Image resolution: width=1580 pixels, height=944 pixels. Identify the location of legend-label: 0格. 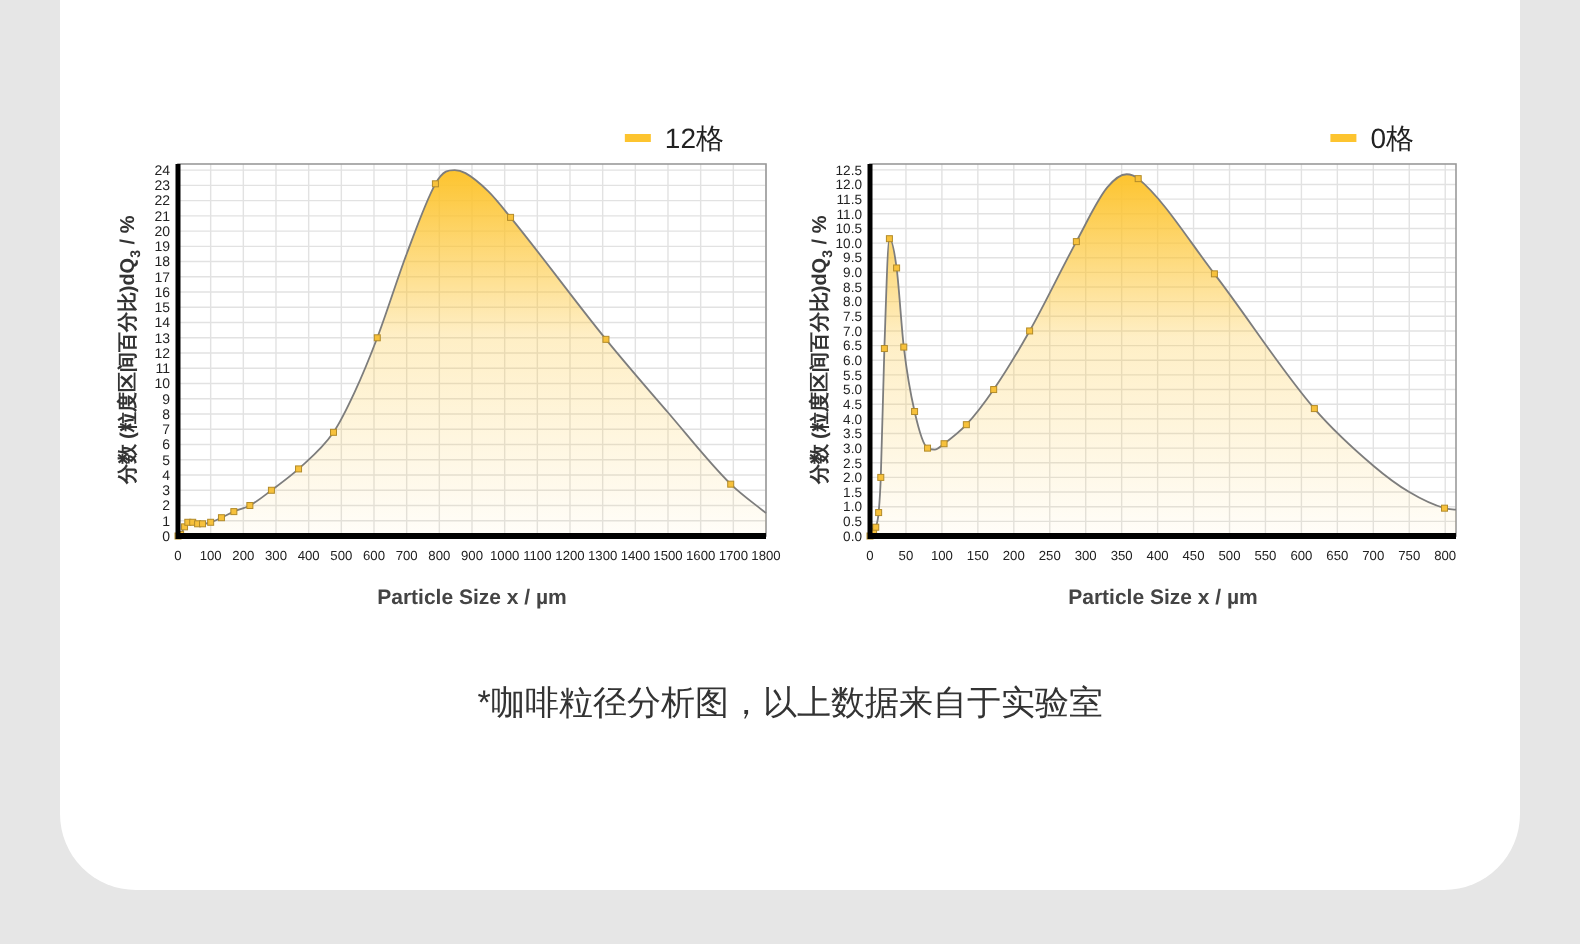
(1392, 138).